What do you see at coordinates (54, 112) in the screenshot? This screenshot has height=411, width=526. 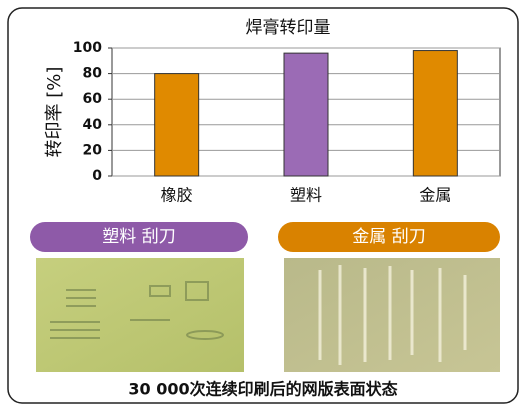 I see `y-axis-label: 转印率 [%]` at bounding box center [54, 112].